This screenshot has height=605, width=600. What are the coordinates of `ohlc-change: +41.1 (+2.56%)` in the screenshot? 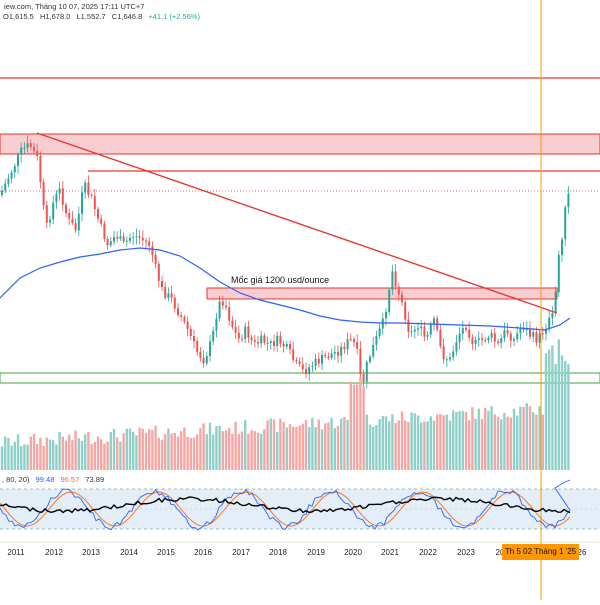 It's located at (174, 16).